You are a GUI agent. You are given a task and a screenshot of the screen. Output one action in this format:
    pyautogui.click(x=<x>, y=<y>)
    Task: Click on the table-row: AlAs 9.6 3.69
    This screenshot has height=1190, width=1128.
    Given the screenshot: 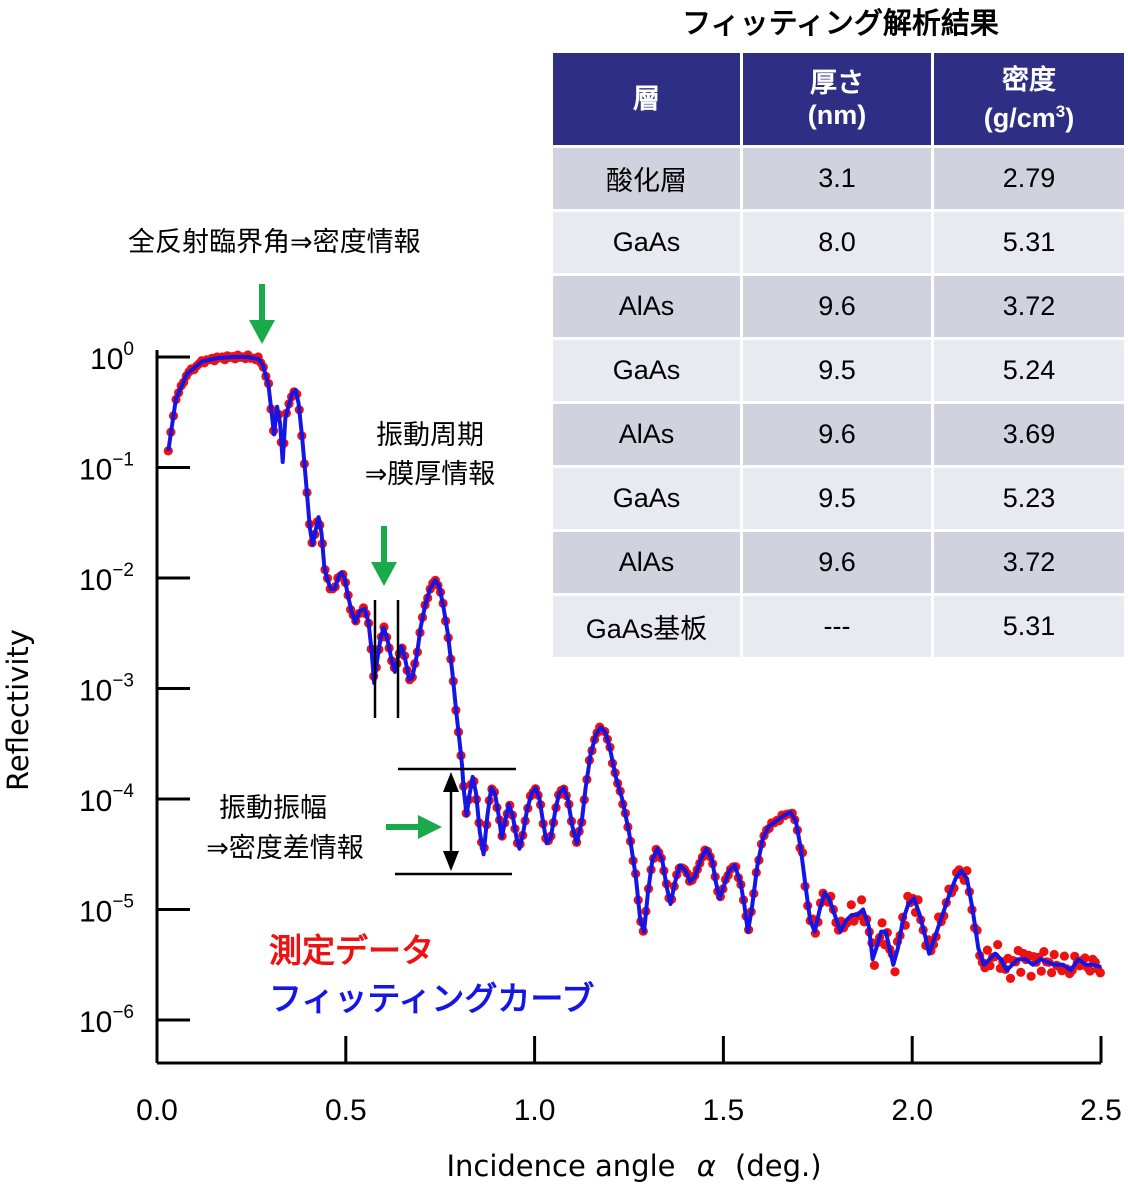 What is the action you would take?
    pyautogui.click(x=838, y=434)
    